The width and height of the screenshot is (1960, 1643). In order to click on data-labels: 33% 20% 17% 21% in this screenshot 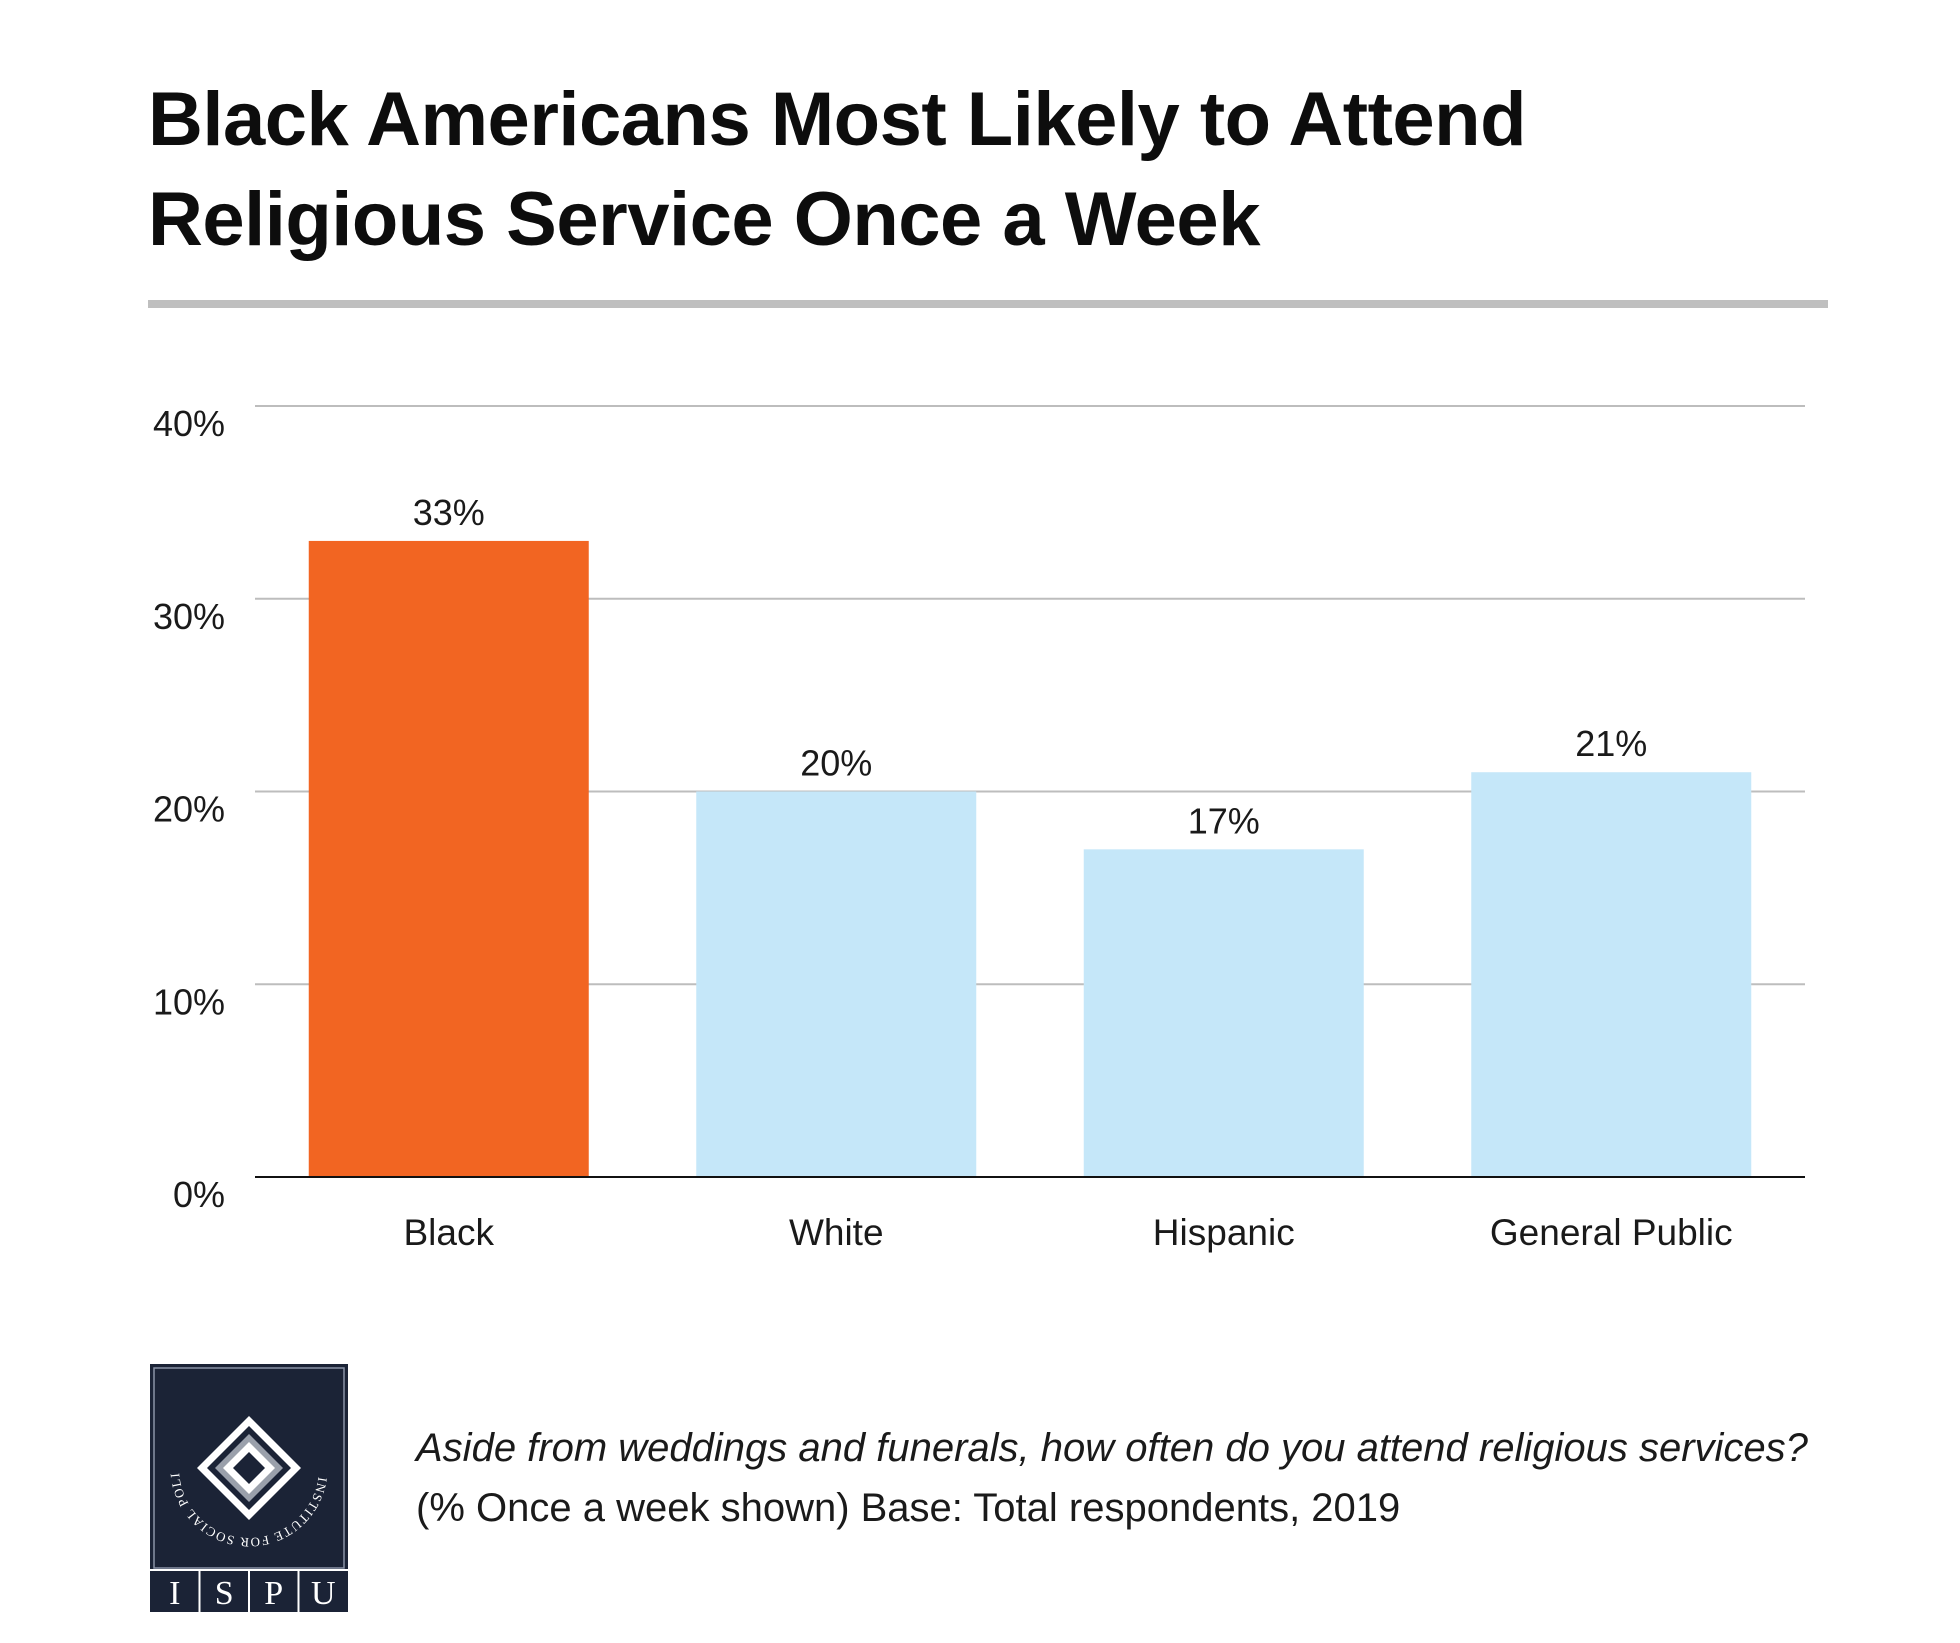, I will do `click(1030, 666)`.